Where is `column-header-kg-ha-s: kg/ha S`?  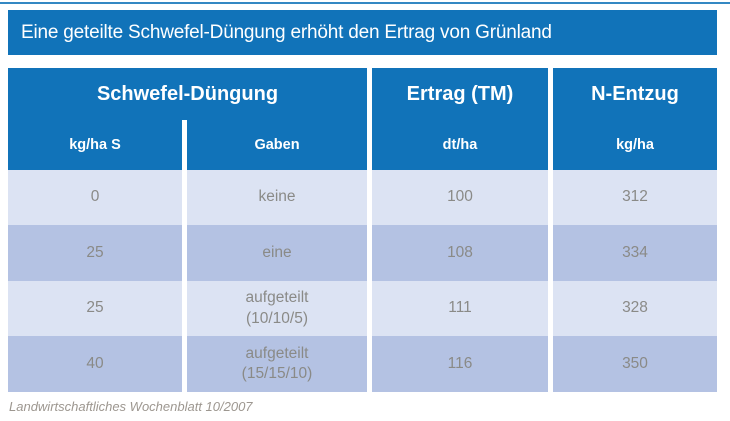 column-header-kg-ha-s: kg/ha S is located at coordinates (95, 145).